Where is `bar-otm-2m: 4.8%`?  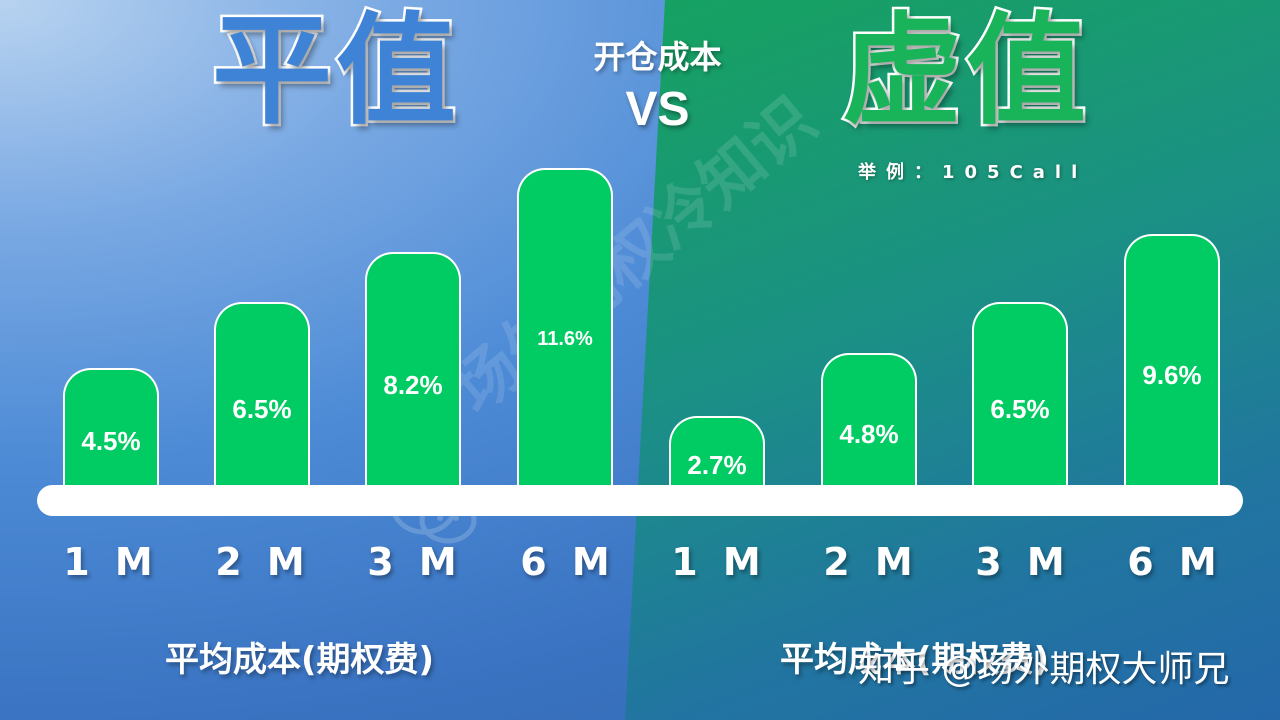
bar-otm-2m: 4.8% is located at coordinates (869, 420).